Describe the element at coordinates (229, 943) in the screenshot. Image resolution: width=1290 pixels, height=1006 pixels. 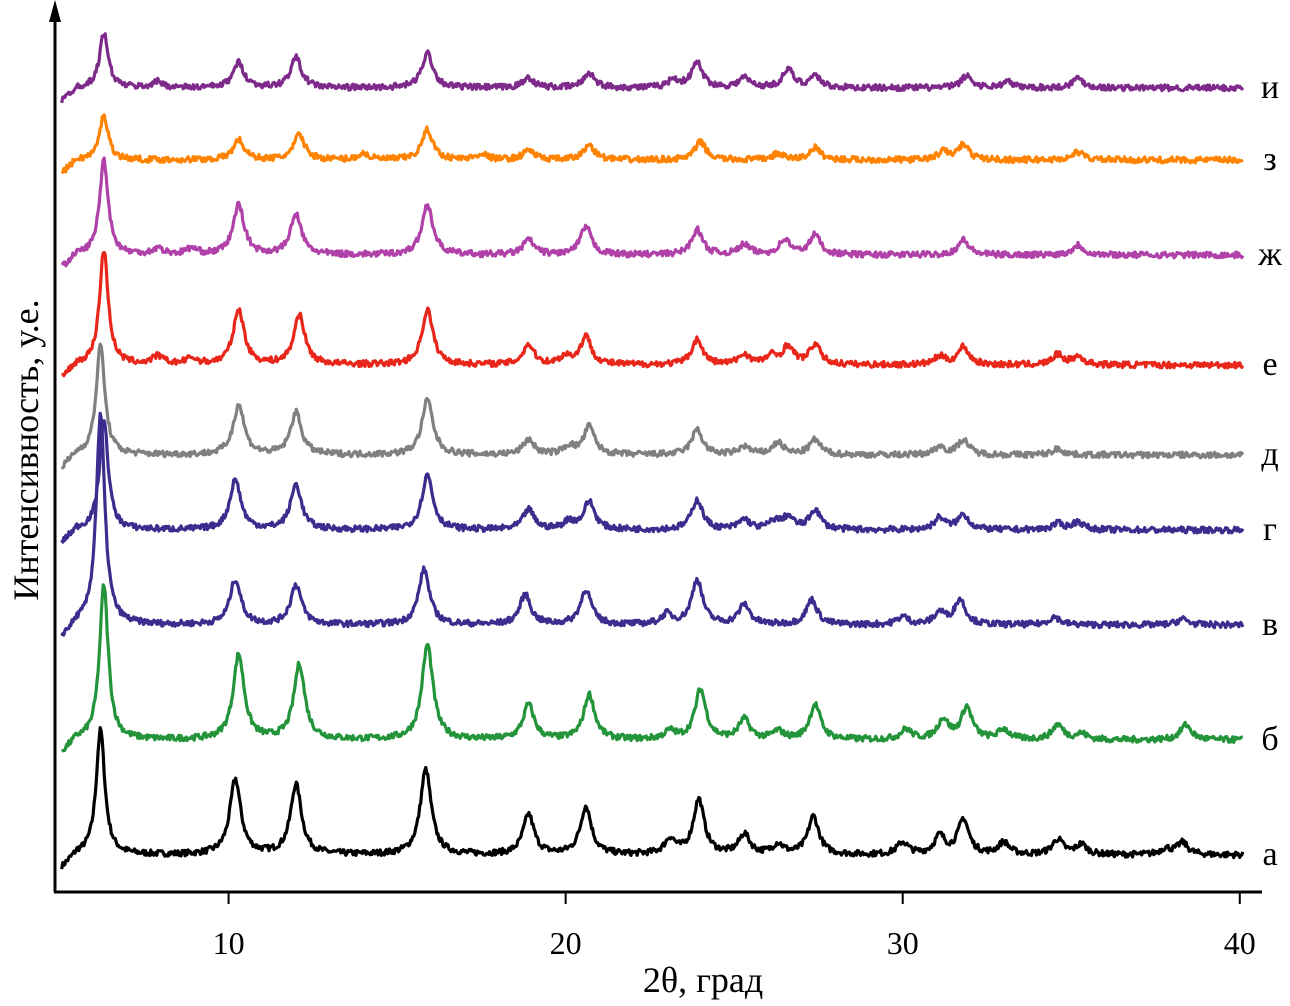
I see `x-tick-label: 10` at that location.